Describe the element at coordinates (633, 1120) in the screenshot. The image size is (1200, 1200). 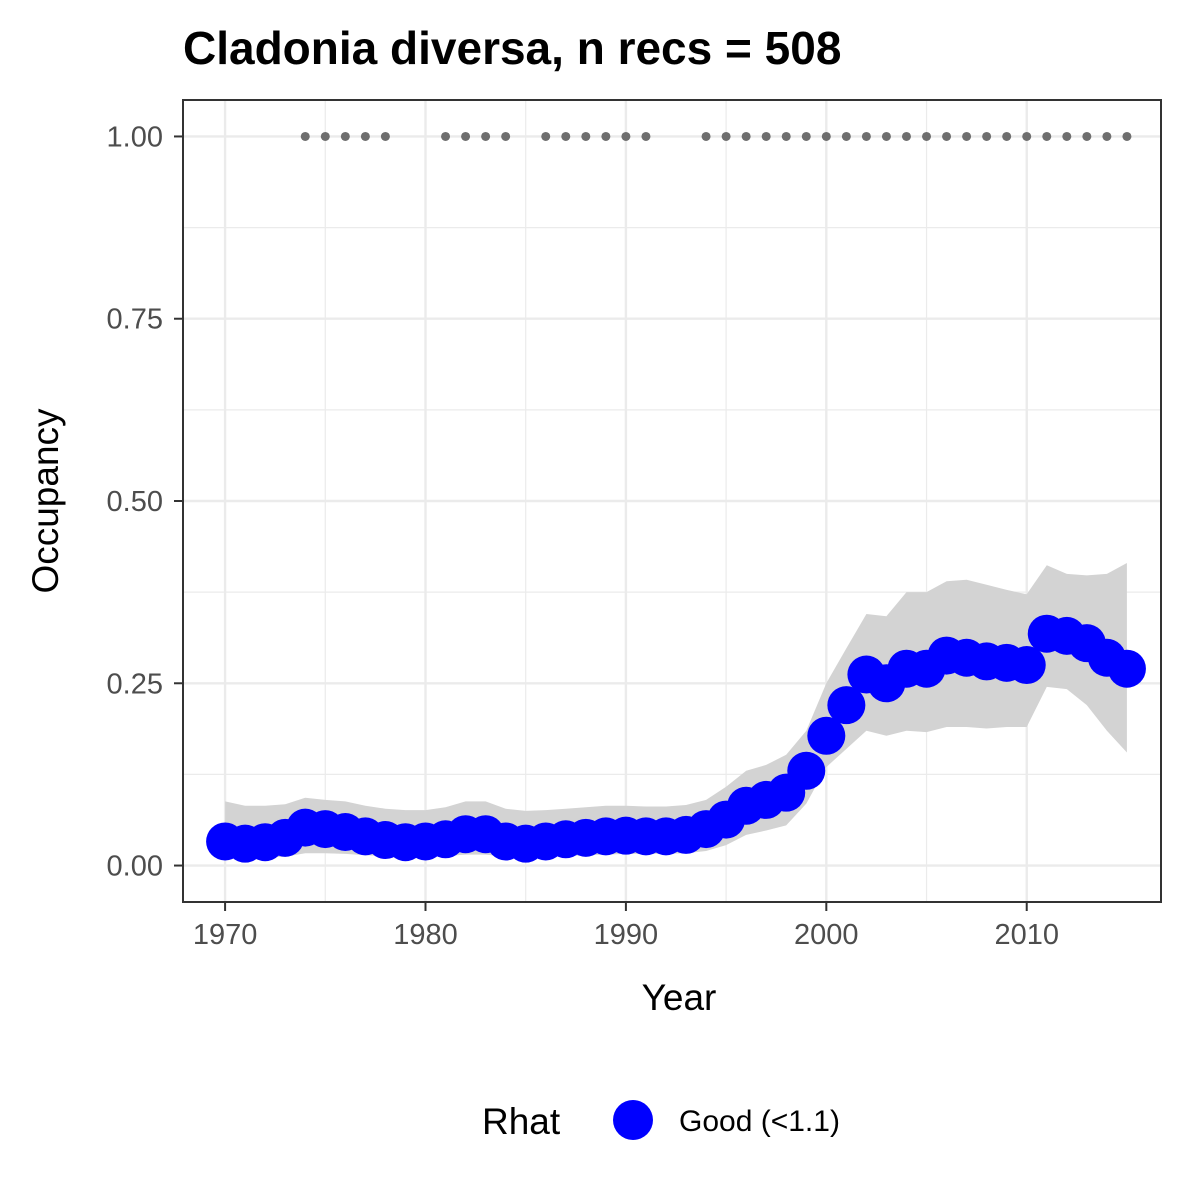
I see `legend-key-good` at that location.